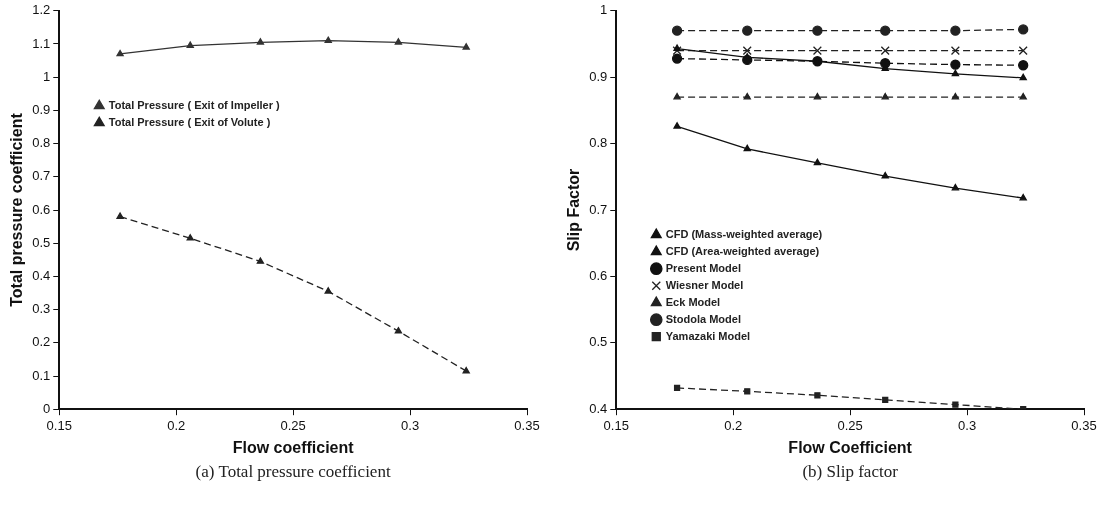 The image size is (1115, 505). What do you see at coordinates (189, 121) in the screenshot?
I see `legend-label: Total Pressure ( Exit of Volute )` at bounding box center [189, 121].